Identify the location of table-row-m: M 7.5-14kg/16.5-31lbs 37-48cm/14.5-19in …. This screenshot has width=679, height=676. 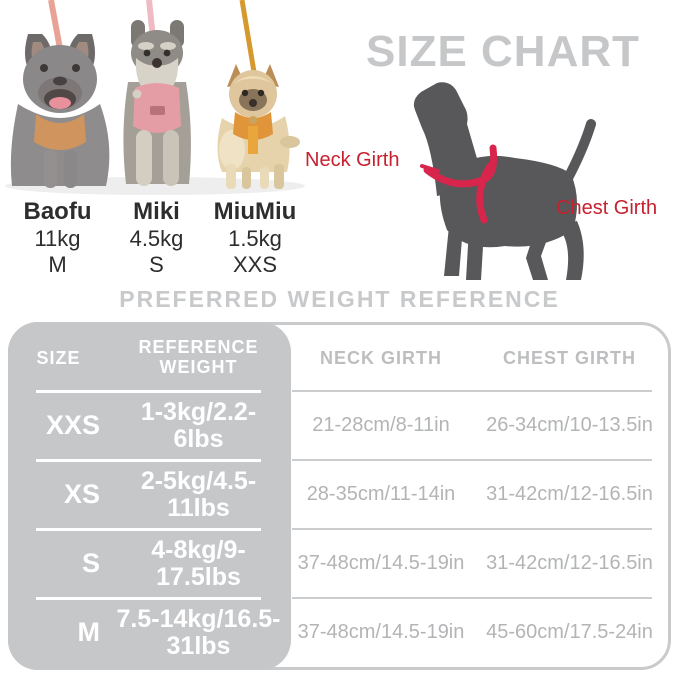
(339, 632).